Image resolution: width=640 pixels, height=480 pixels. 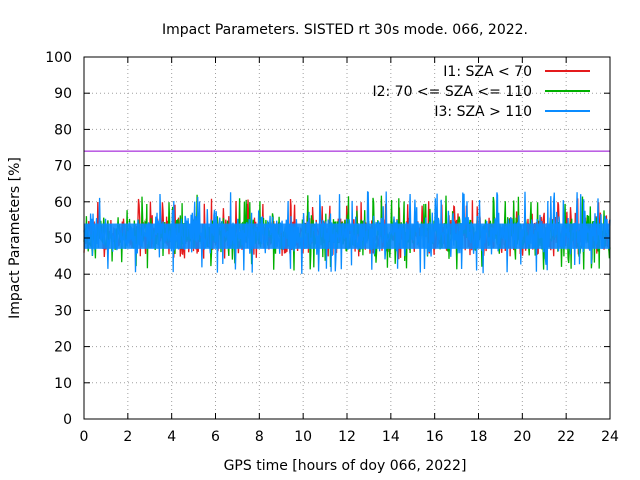 I want to click on y-tick-label: 20, so click(x=63, y=348).